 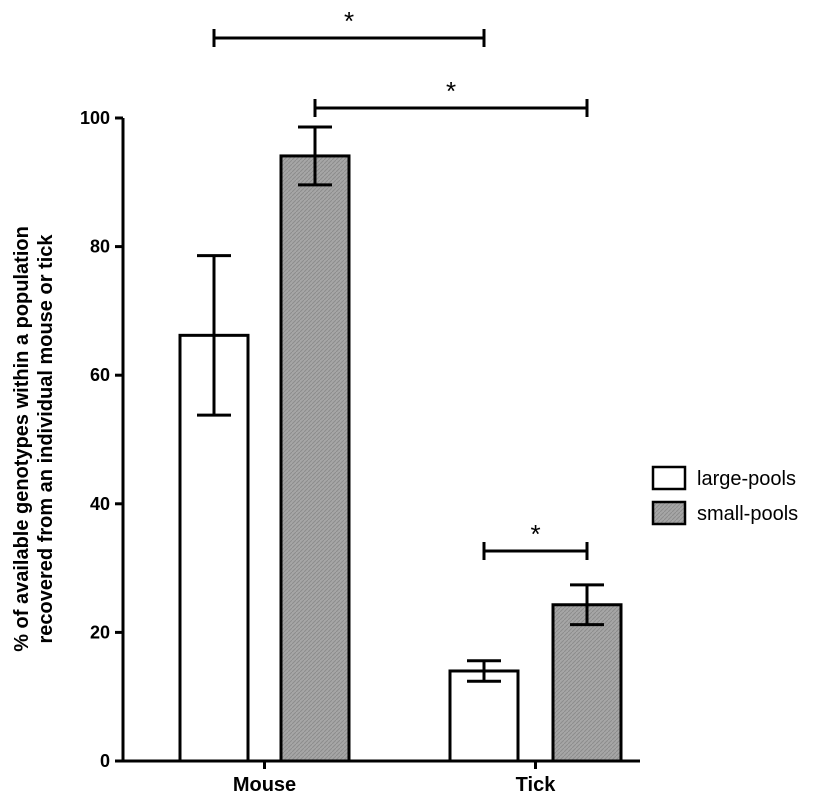 What do you see at coordinates (536, 785) in the screenshot?
I see `x-tick-label-tick: Tick` at bounding box center [536, 785].